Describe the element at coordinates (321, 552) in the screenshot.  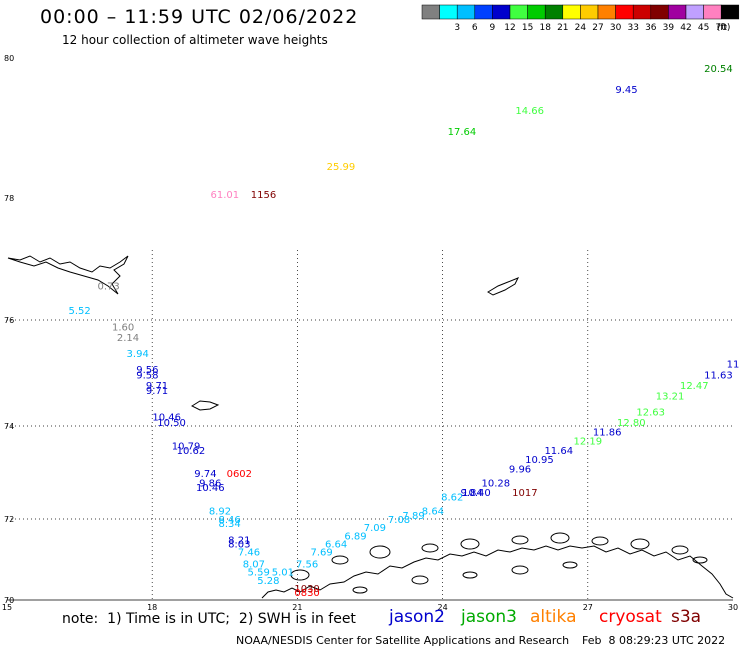
I see `wave-height-label: 7.69` at that location.